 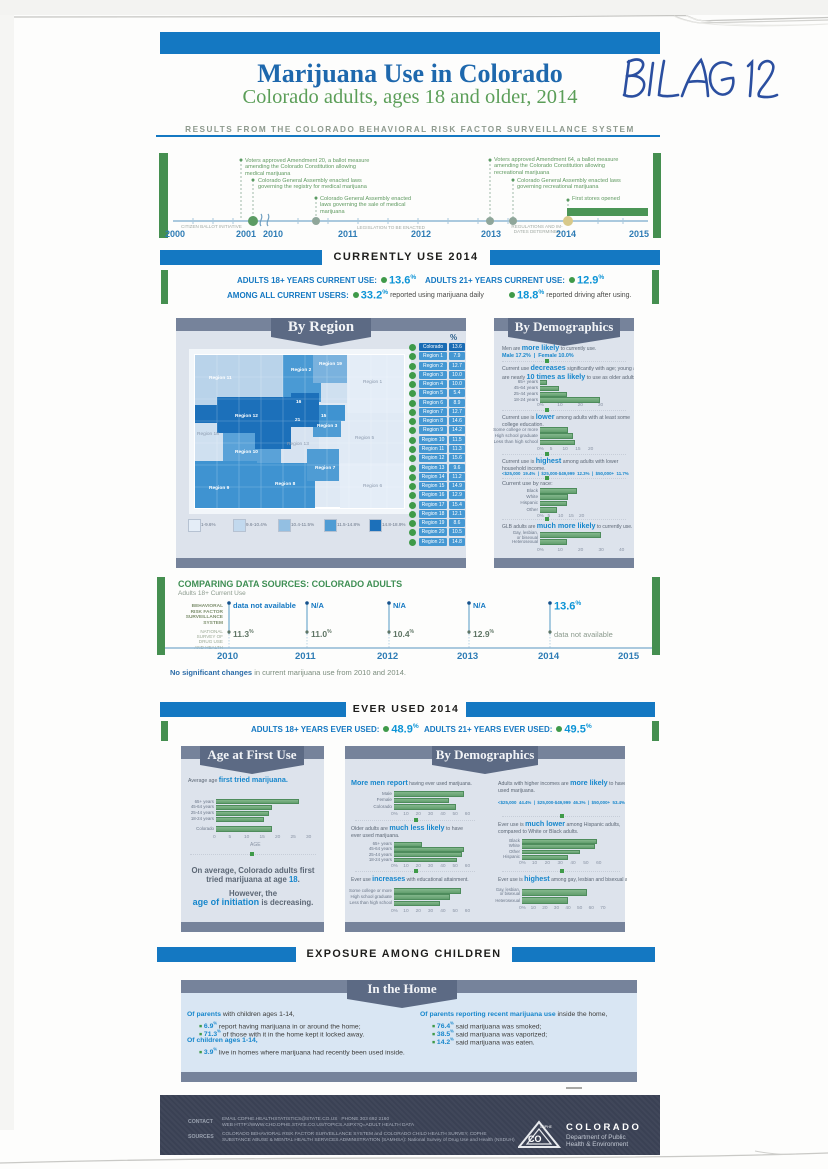 I want to click on svg-text: Region 8, so click(x=285, y=484).